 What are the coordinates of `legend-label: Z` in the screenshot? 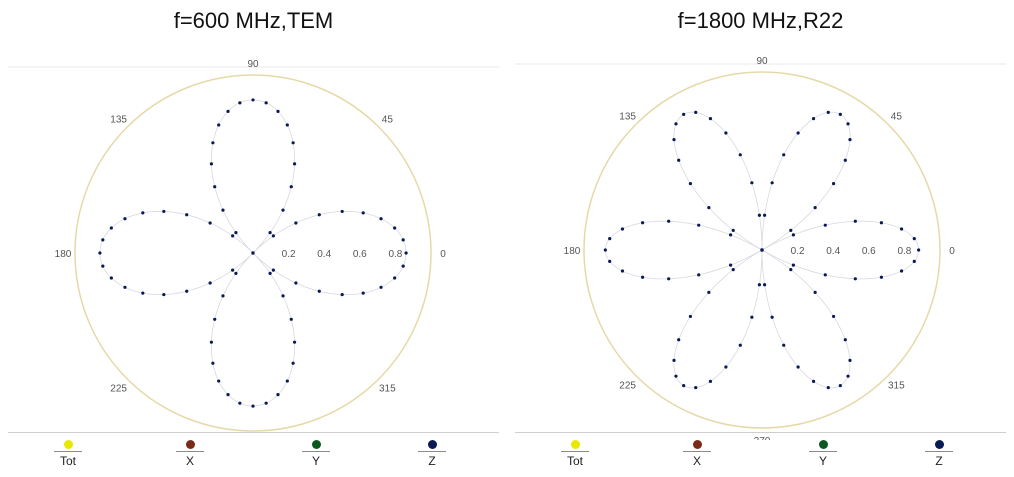 It's located at (939, 461).